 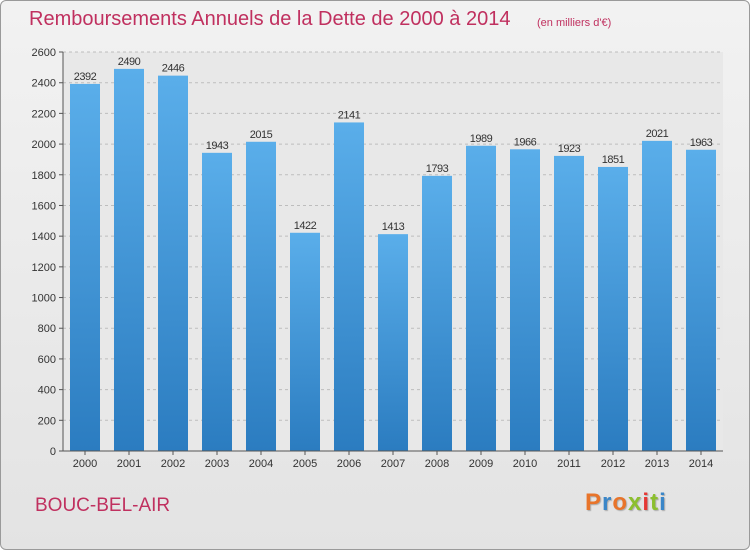 What do you see at coordinates (44, 206) in the screenshot?
I see `y-tick-label: 1600` at bounding box center [44, 206].